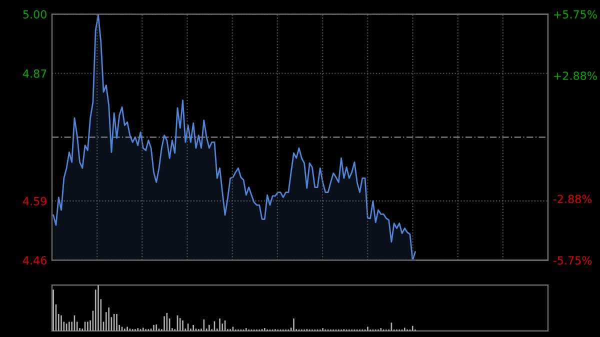  What do you see at coordinates (575, 76) in the screenshot?
I see `y2-tick-label: +2.88%` at bounding box center [575, 76].